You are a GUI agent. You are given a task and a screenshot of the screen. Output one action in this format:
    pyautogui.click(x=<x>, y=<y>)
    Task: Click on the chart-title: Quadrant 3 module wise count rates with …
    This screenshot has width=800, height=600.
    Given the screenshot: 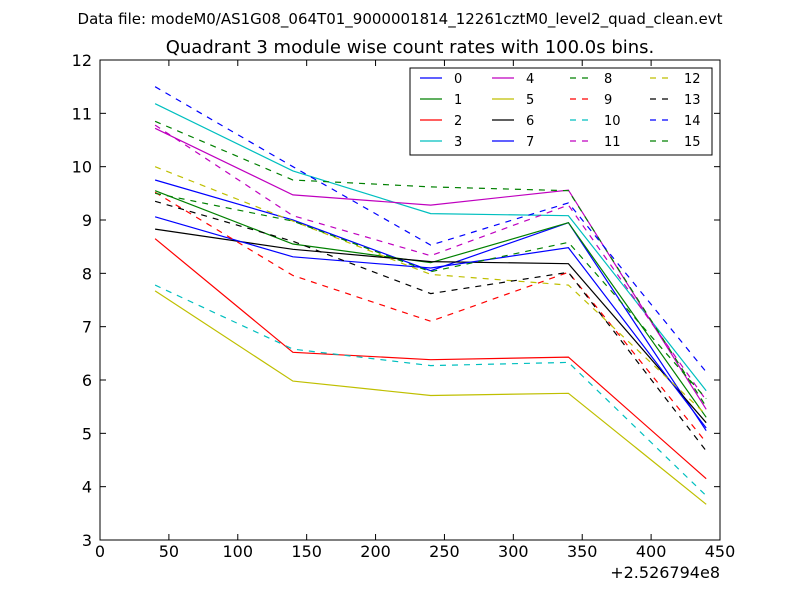 What is the action you would take?
    pyautogui.click(x=410, y=47)
    